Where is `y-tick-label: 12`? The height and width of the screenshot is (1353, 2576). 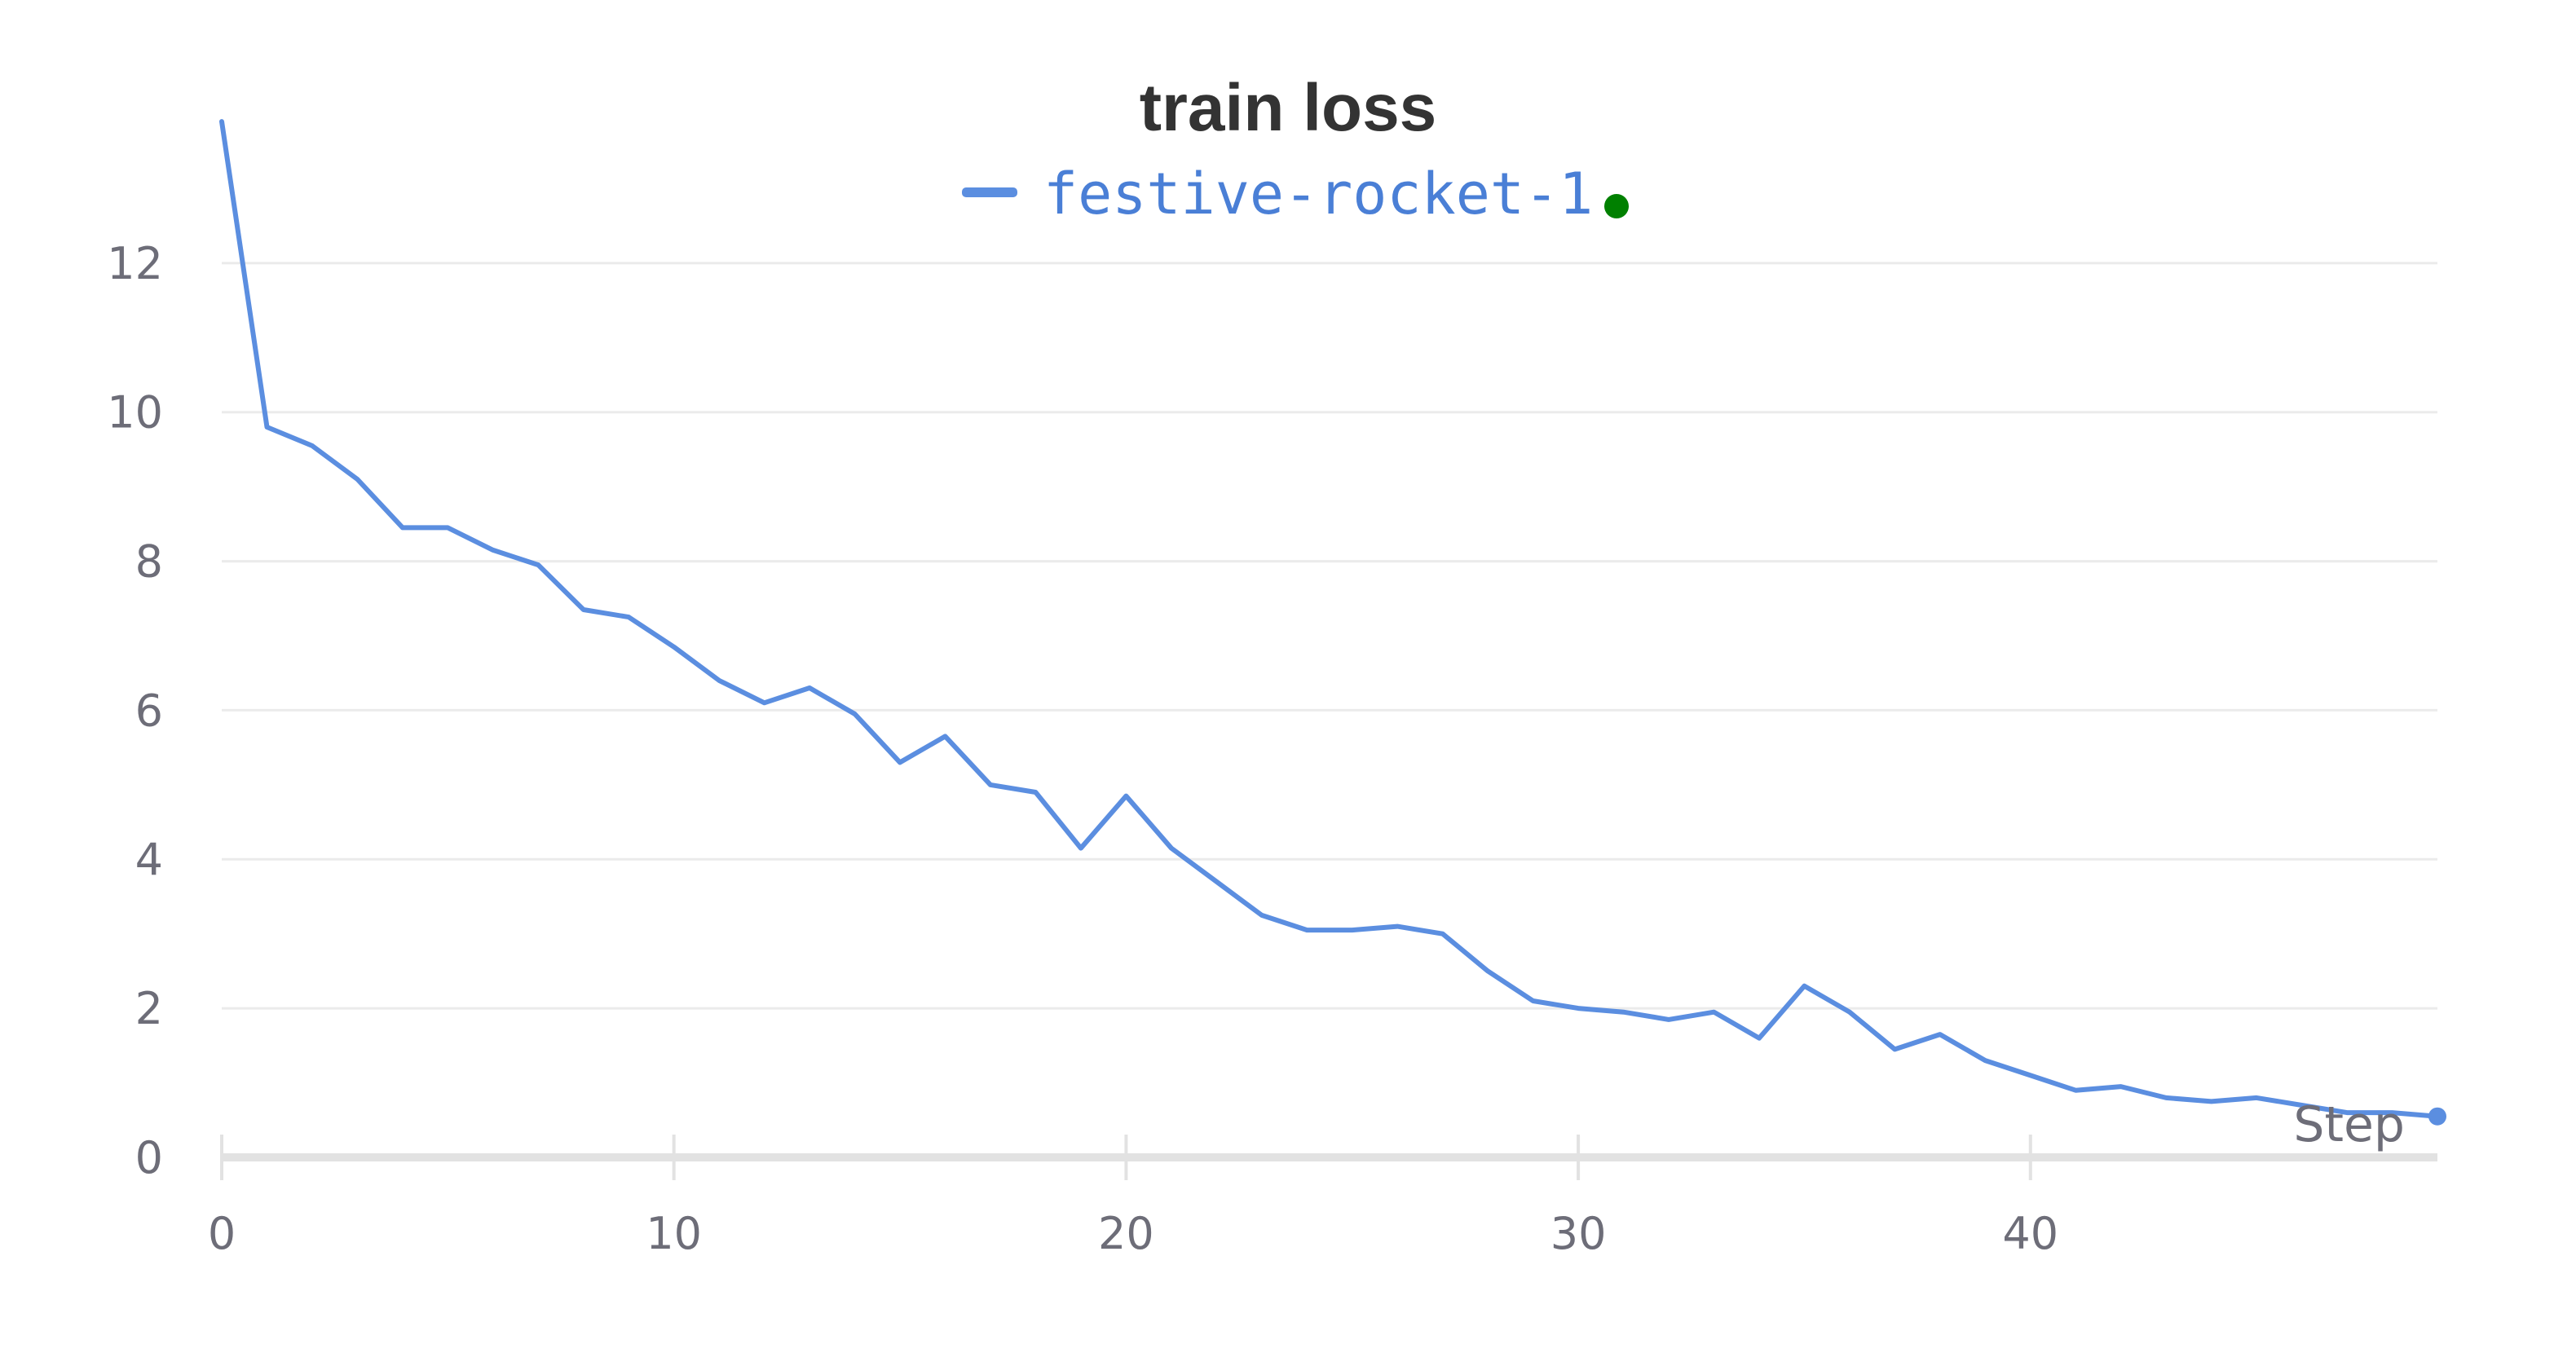 y-tick-label: 12 is located at coordinates (135, 263).